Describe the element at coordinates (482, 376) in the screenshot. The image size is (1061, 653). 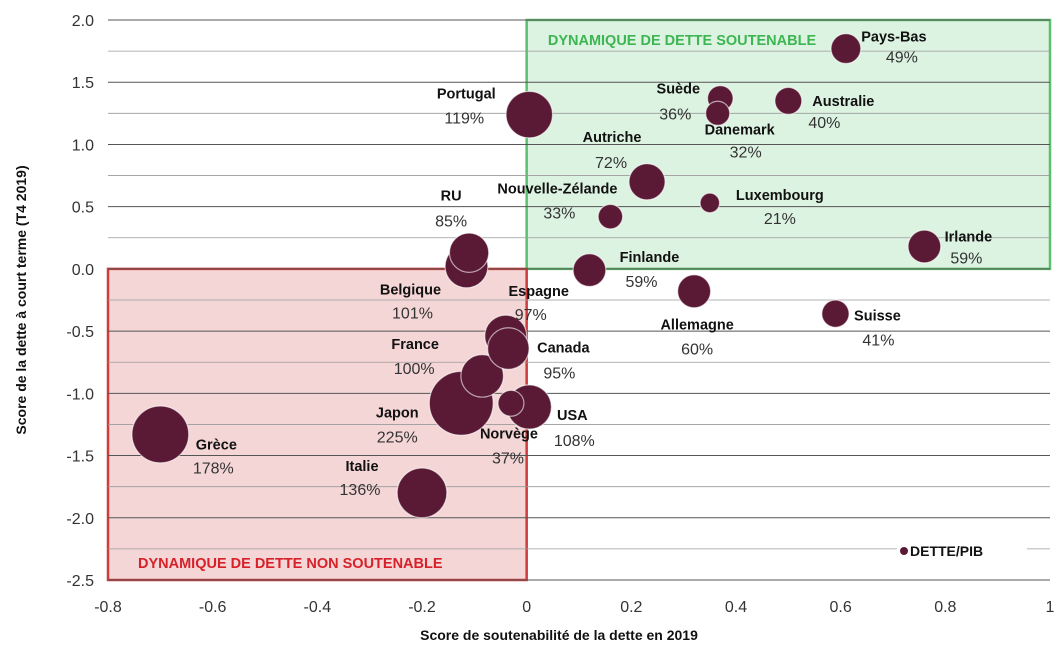
I see `bubble-france` at that location.